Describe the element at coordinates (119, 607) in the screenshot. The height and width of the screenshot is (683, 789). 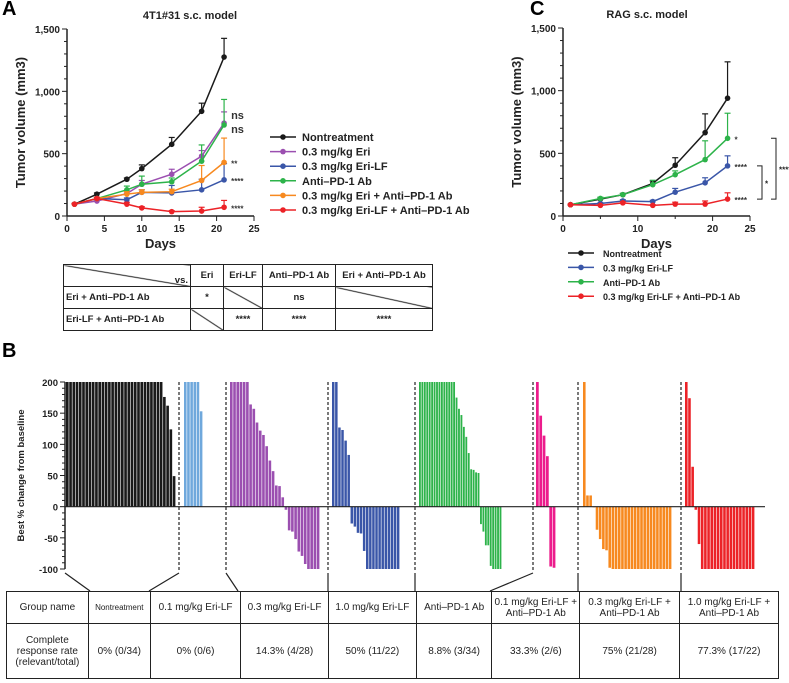
I see `group-name-cell: Nontreatment` at that location.